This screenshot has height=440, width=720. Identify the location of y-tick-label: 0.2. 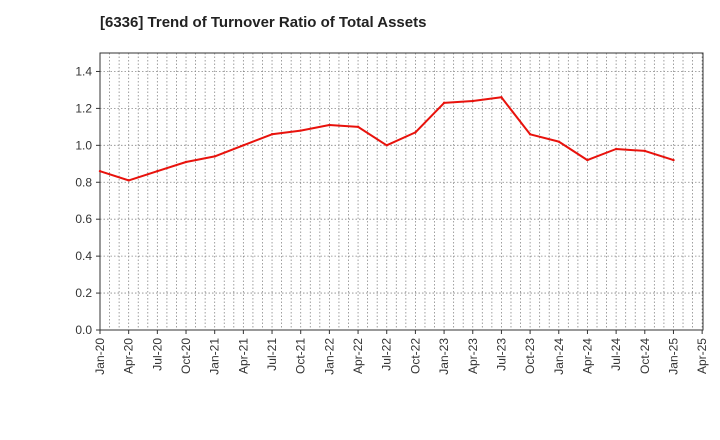
(83, 293).